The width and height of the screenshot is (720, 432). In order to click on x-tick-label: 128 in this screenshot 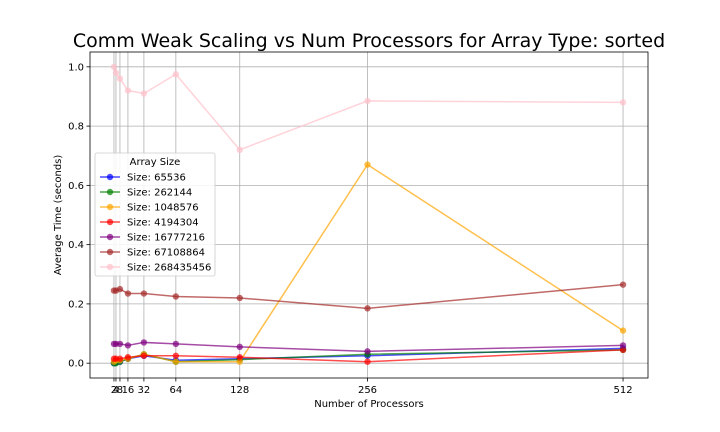, I will do `click(239, 390)`.